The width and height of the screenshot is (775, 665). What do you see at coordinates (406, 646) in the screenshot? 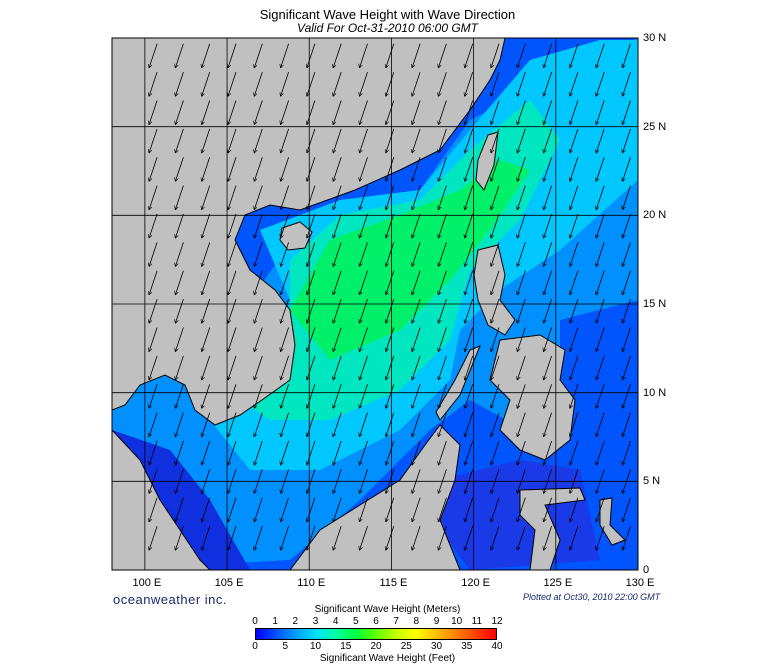
I see `feet-tick: 25` at bounding box center [406, 646].